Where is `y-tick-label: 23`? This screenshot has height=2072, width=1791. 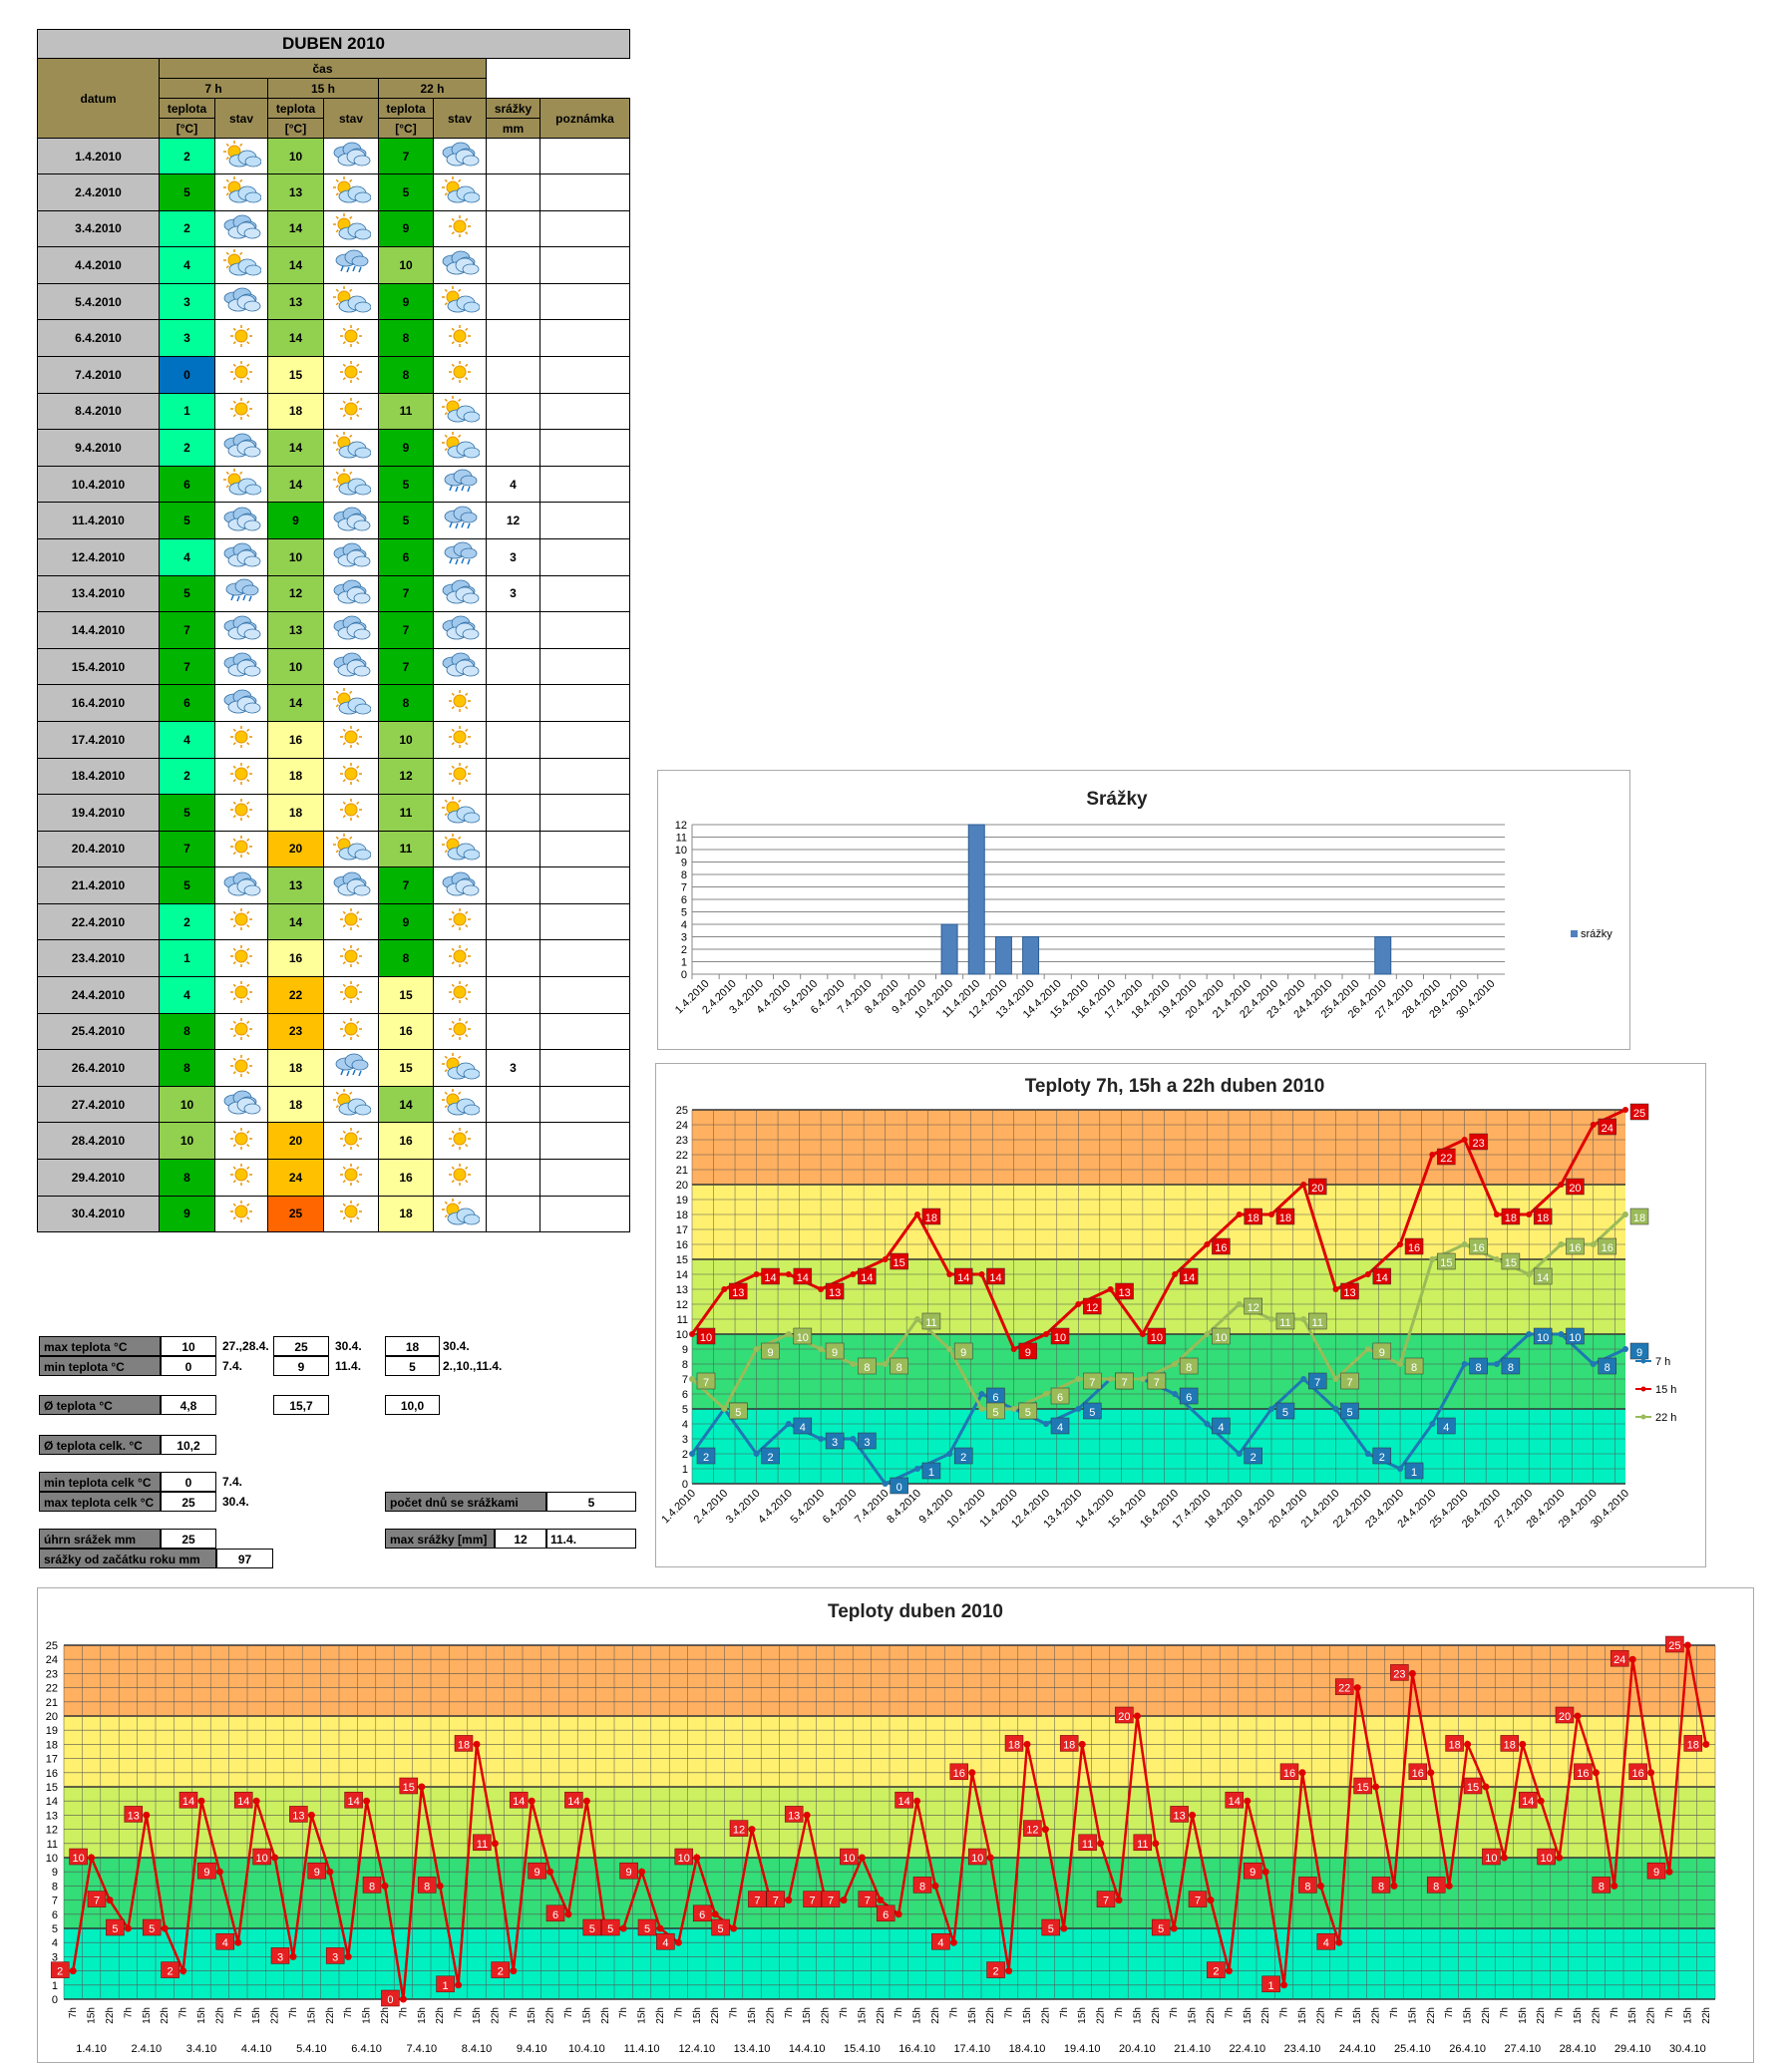
y-tick-label: 23 is located at coordinates (682, 1141).